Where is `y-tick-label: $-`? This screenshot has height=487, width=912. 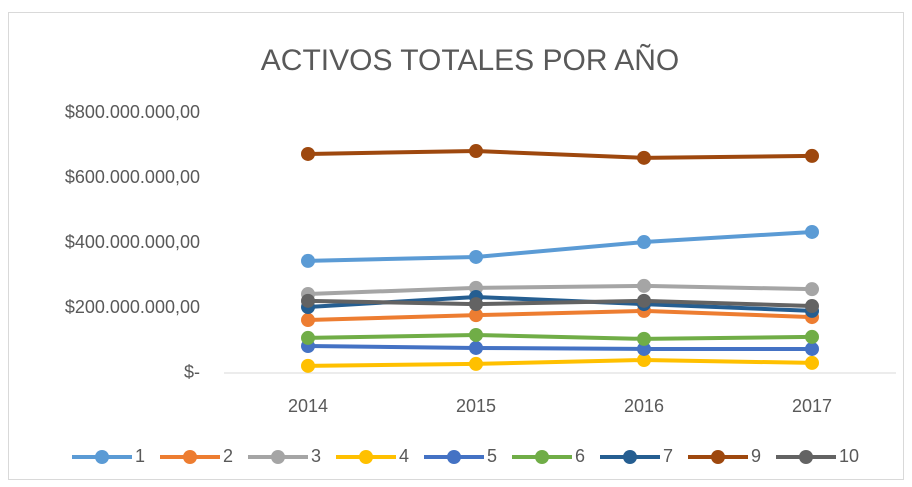 y-tick-label: $- is located at coordinates (192, 372).